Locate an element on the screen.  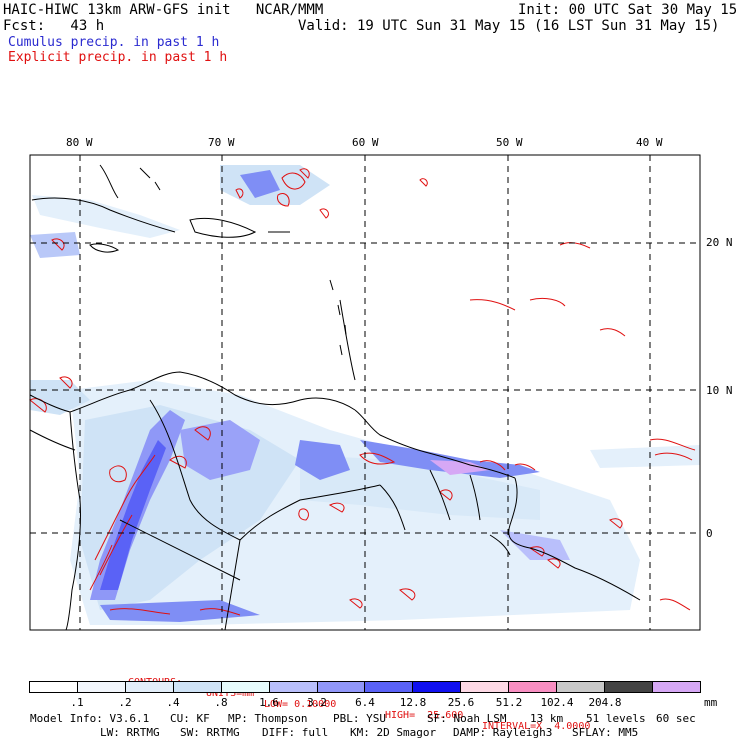
model-info-pbl: PBL: YSU is located at coordinates (359, 718).